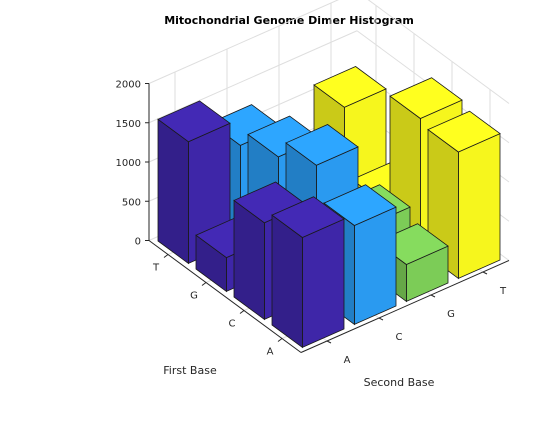 The image size is (560, 424). Describe the element at coordinates (289, 20) in the screenshot. I see `chart-title: Mitochondrial Genome Dimer Histogram` at that location.